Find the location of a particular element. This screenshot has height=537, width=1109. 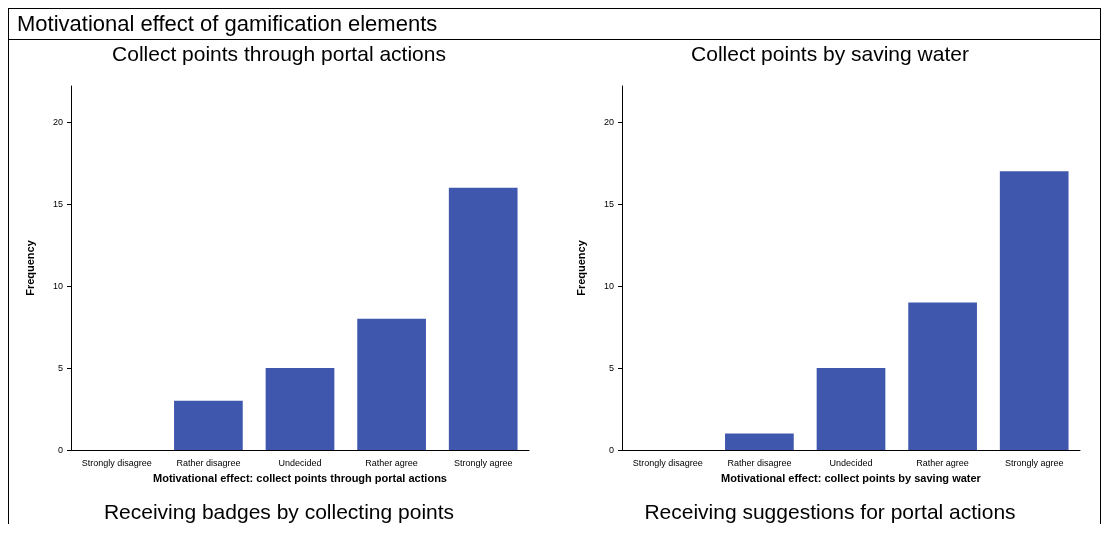

text: Motivational effect of gamification elements is located at coordinates (554, 24).